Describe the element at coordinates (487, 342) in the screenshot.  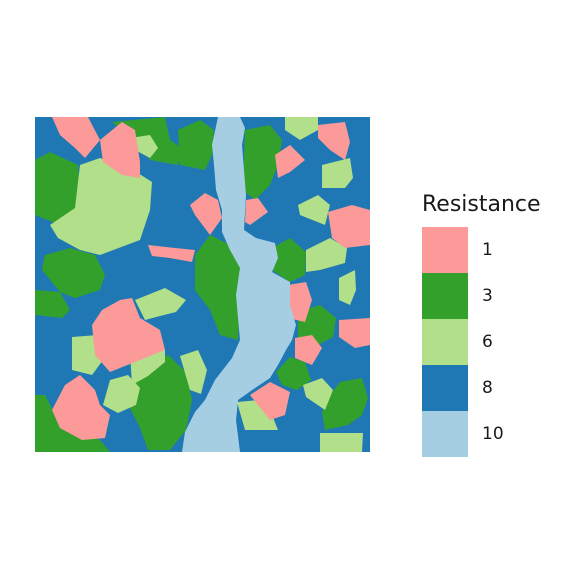
I see `legend-label-6: 6` at that location.